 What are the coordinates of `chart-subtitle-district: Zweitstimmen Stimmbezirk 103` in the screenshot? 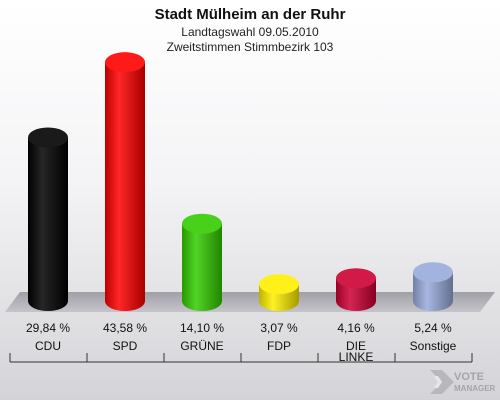 It's located at (250, 47).